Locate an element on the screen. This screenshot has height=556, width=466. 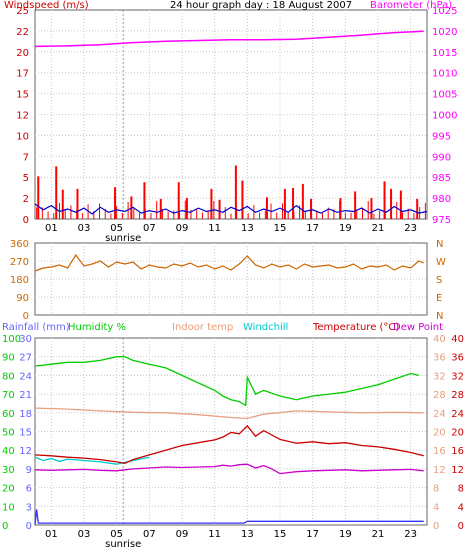
humidity-tick-label: 60 is located at coordinates (8, 414).